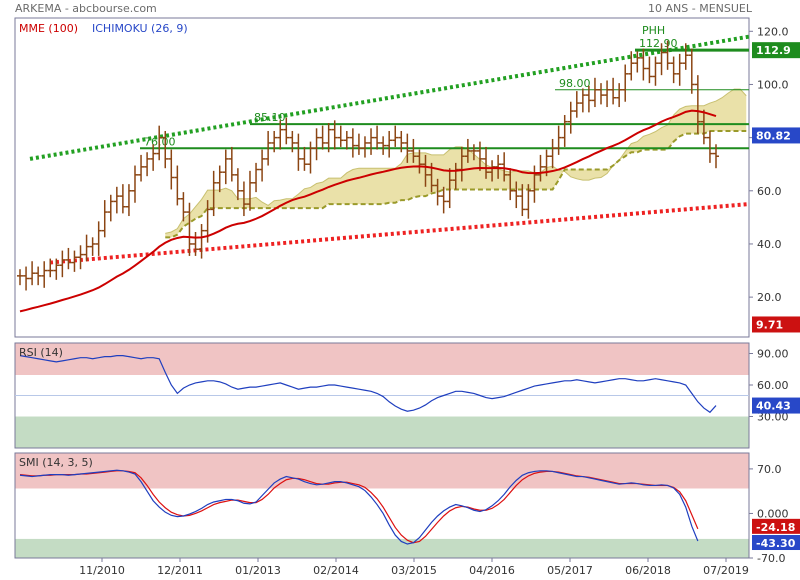 The width and height of the screenshot is (800, 580). I want to click on price-badge-label-0: 112.9, so click(773, 50).